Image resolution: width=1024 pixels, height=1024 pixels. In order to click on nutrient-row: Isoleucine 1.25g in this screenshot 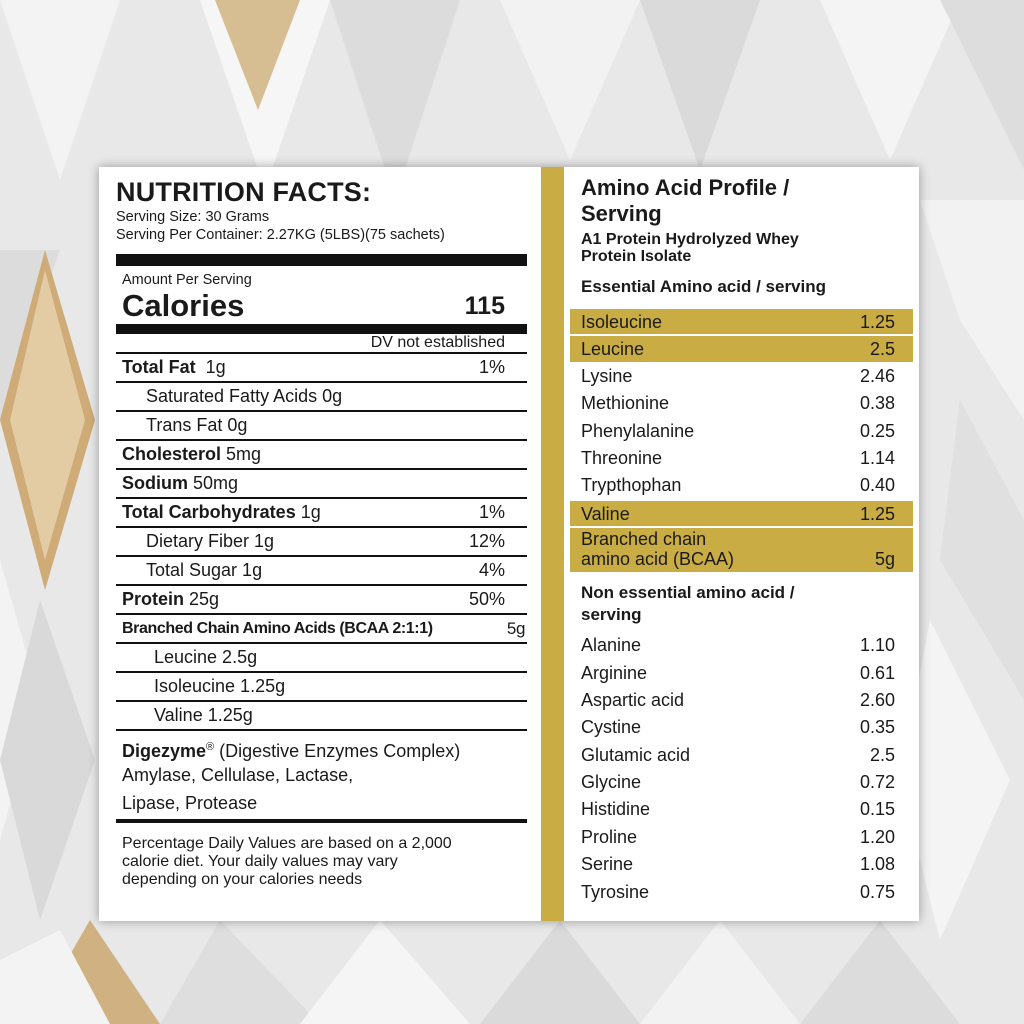, I will do `click(321, 687)`.